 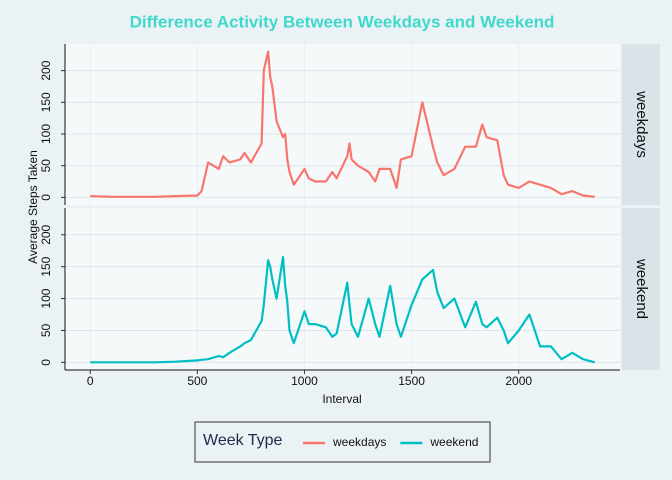 I want to click on legend-box, so click(x=342, y=442).